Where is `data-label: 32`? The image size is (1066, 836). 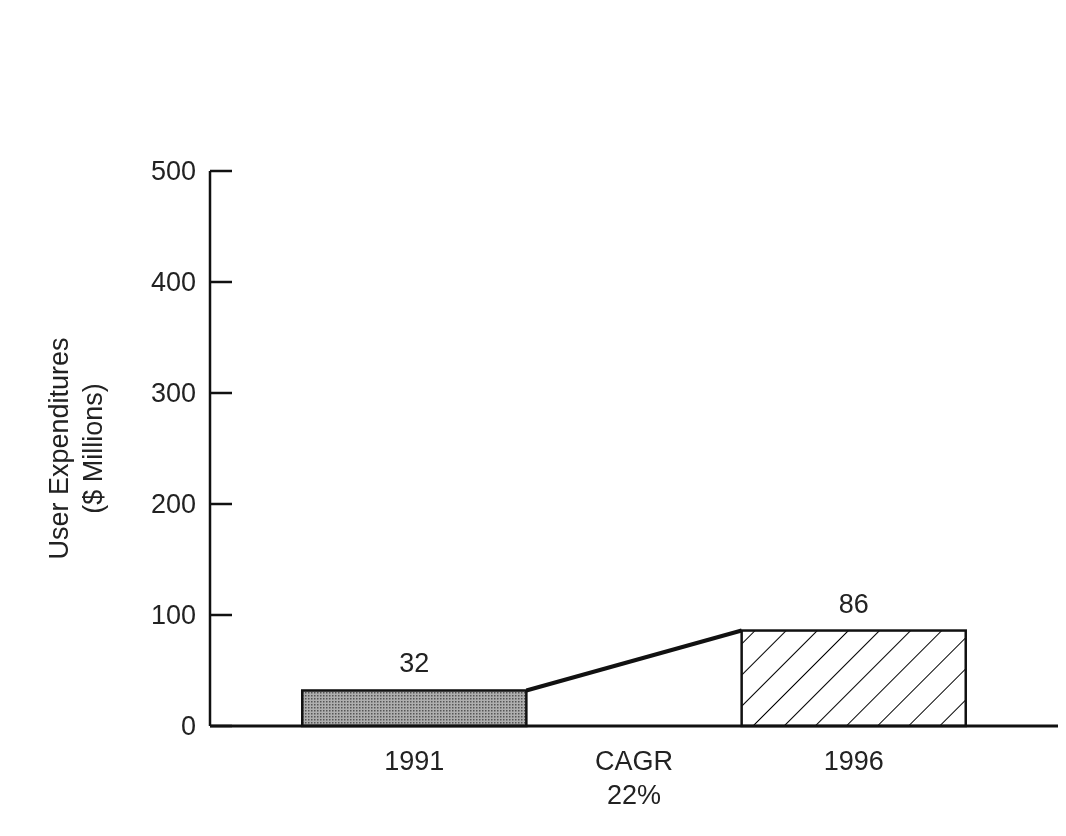 data-label: 32 is located at coordinates (414, 663).